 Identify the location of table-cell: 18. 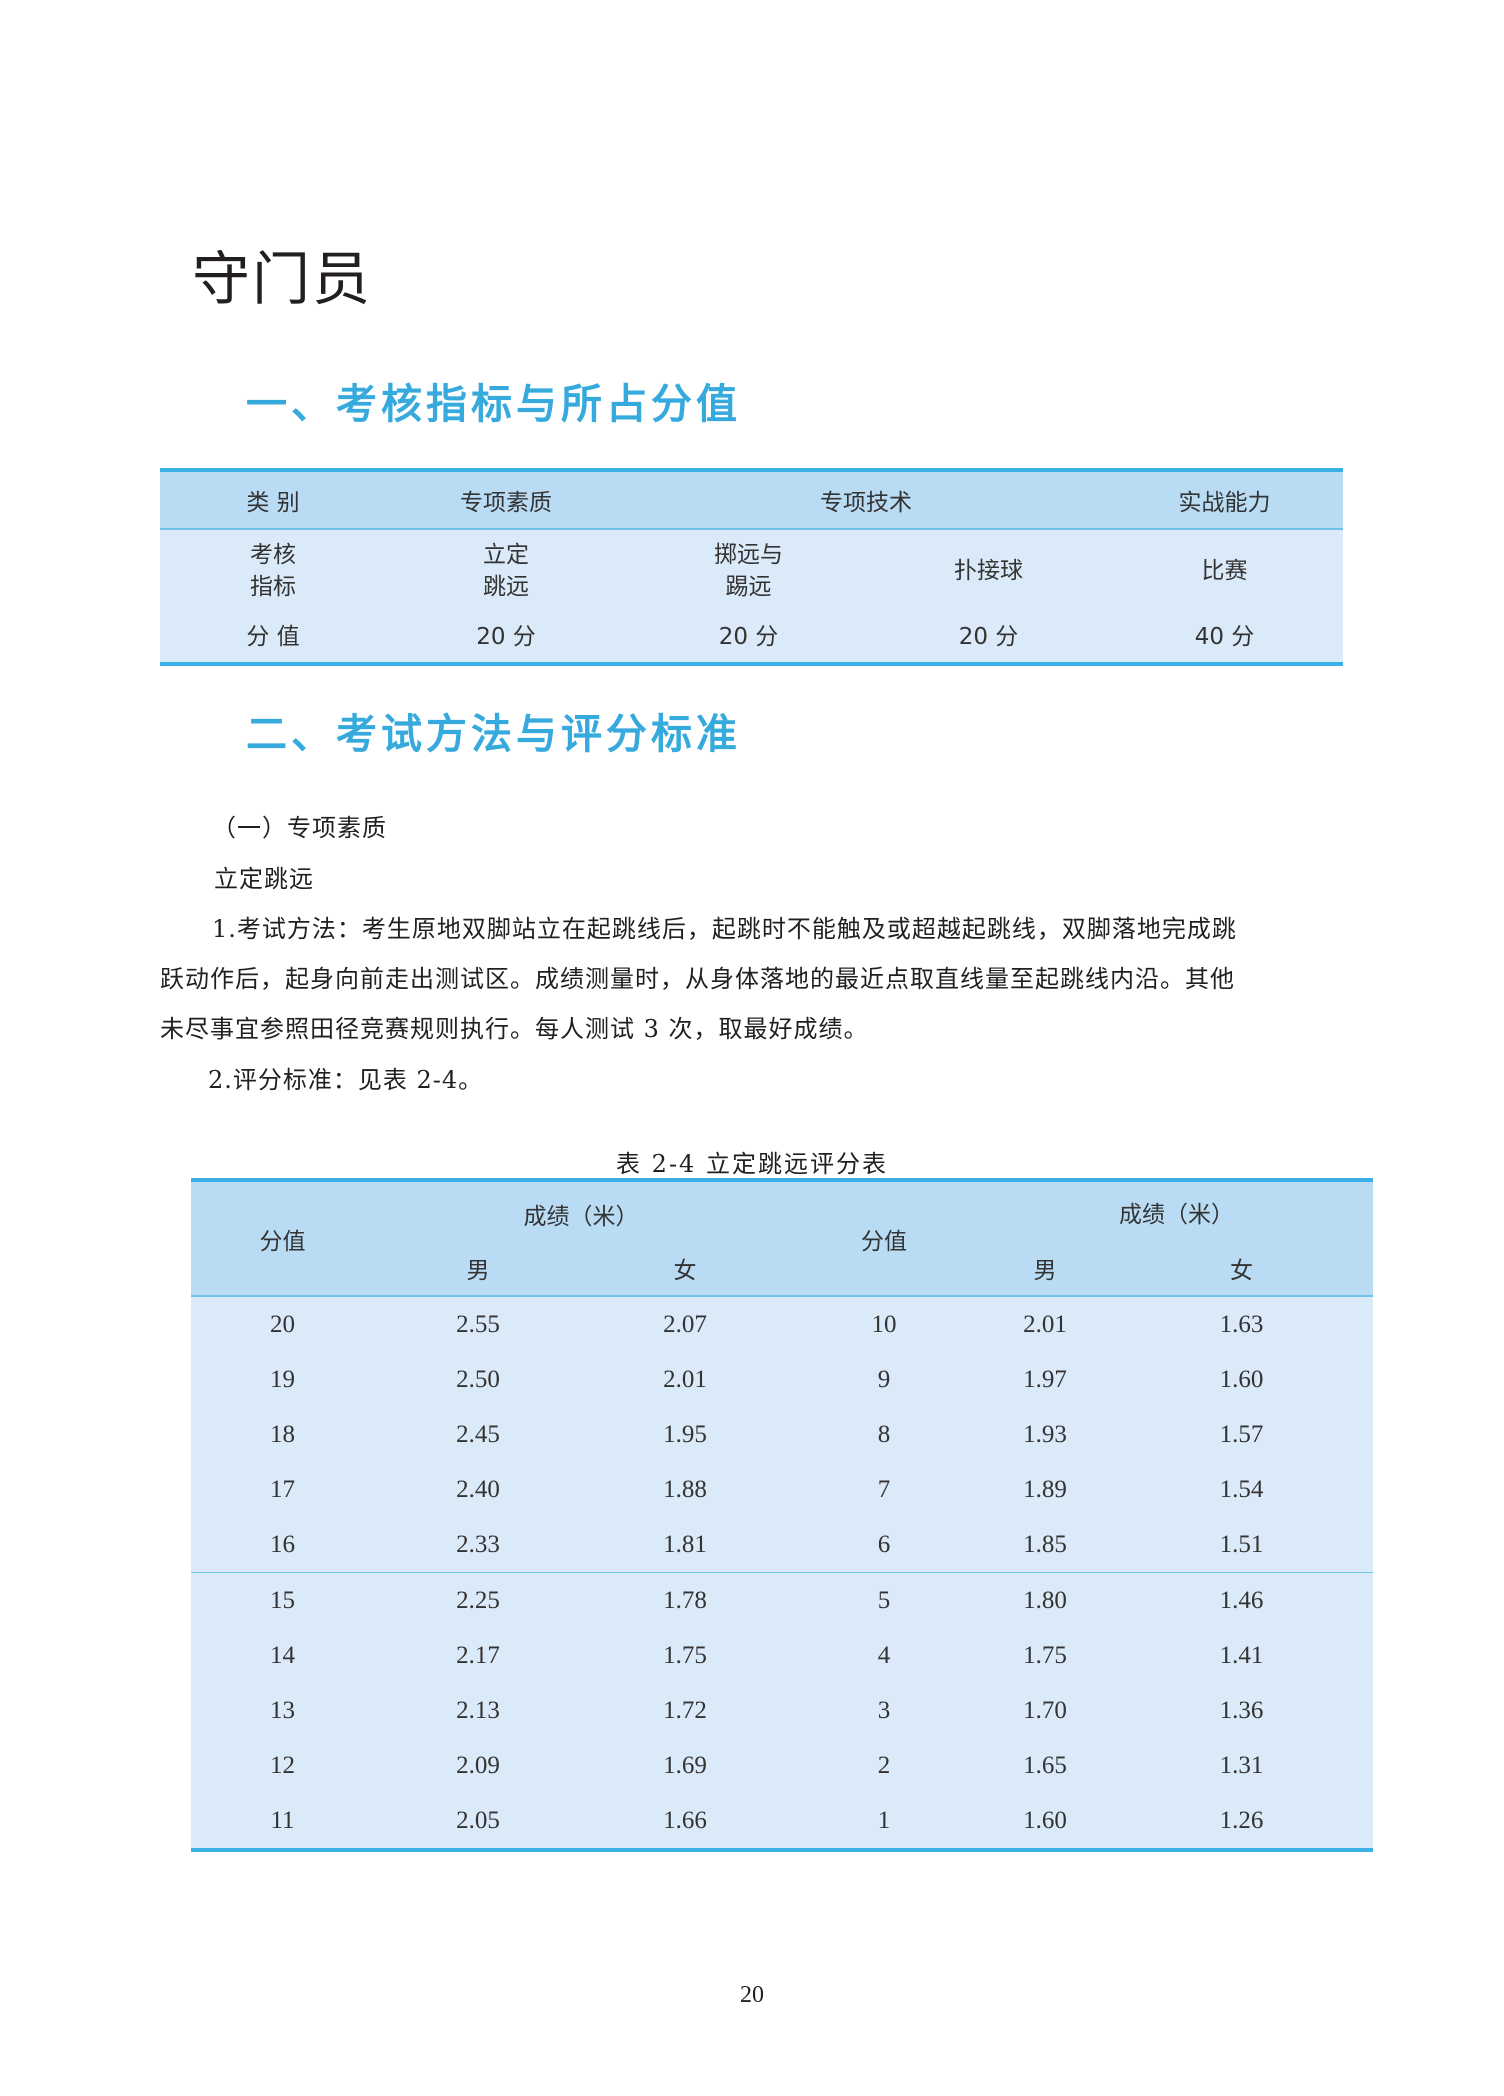
(282, 1434).